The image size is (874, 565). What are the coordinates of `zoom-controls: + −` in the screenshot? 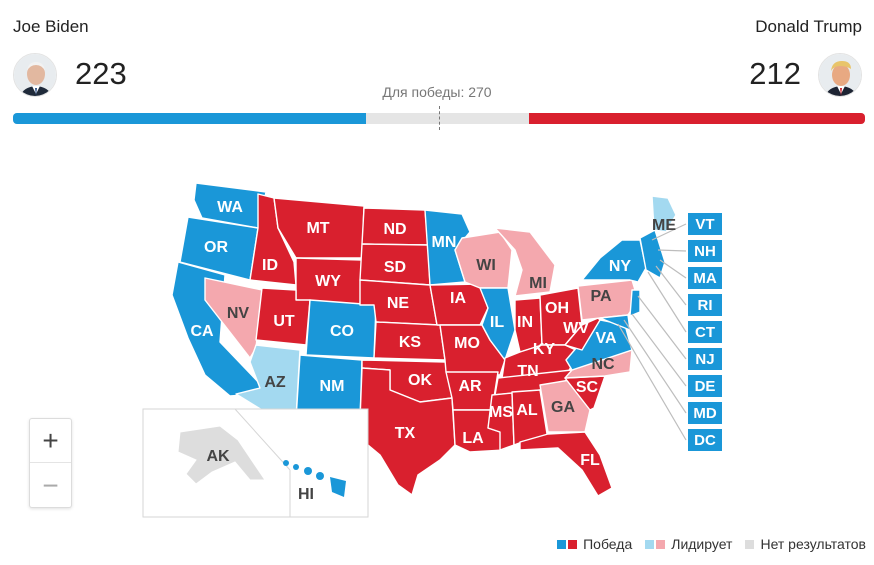 It's located at (50, 463).